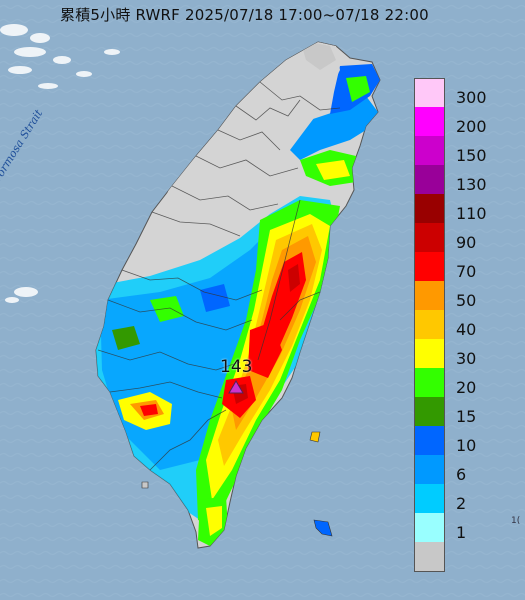  I want to click on legend-label: 70, so click(466, 271).